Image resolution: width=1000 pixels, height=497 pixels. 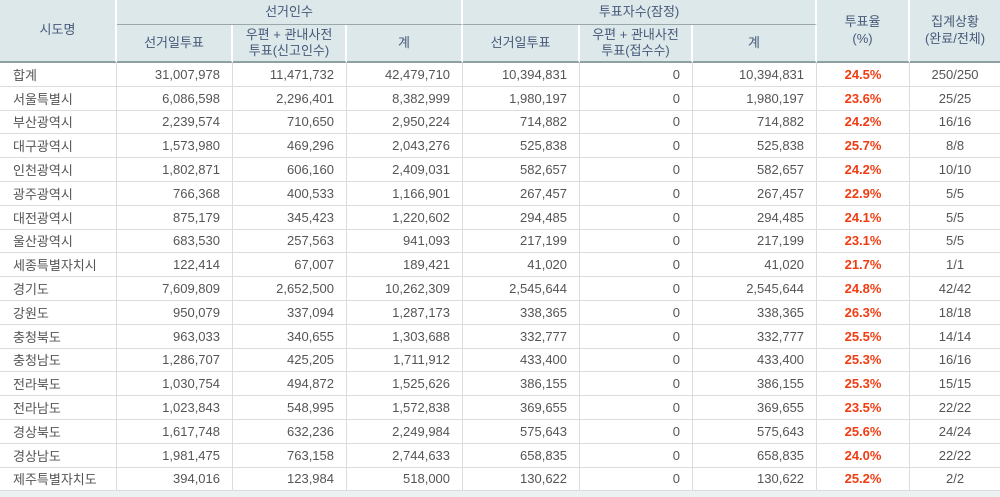 What do you see at coordinates (864, 312) in the screenshot?
I see `cell-turnout: 26.3%` at bounding box center [864, 312].